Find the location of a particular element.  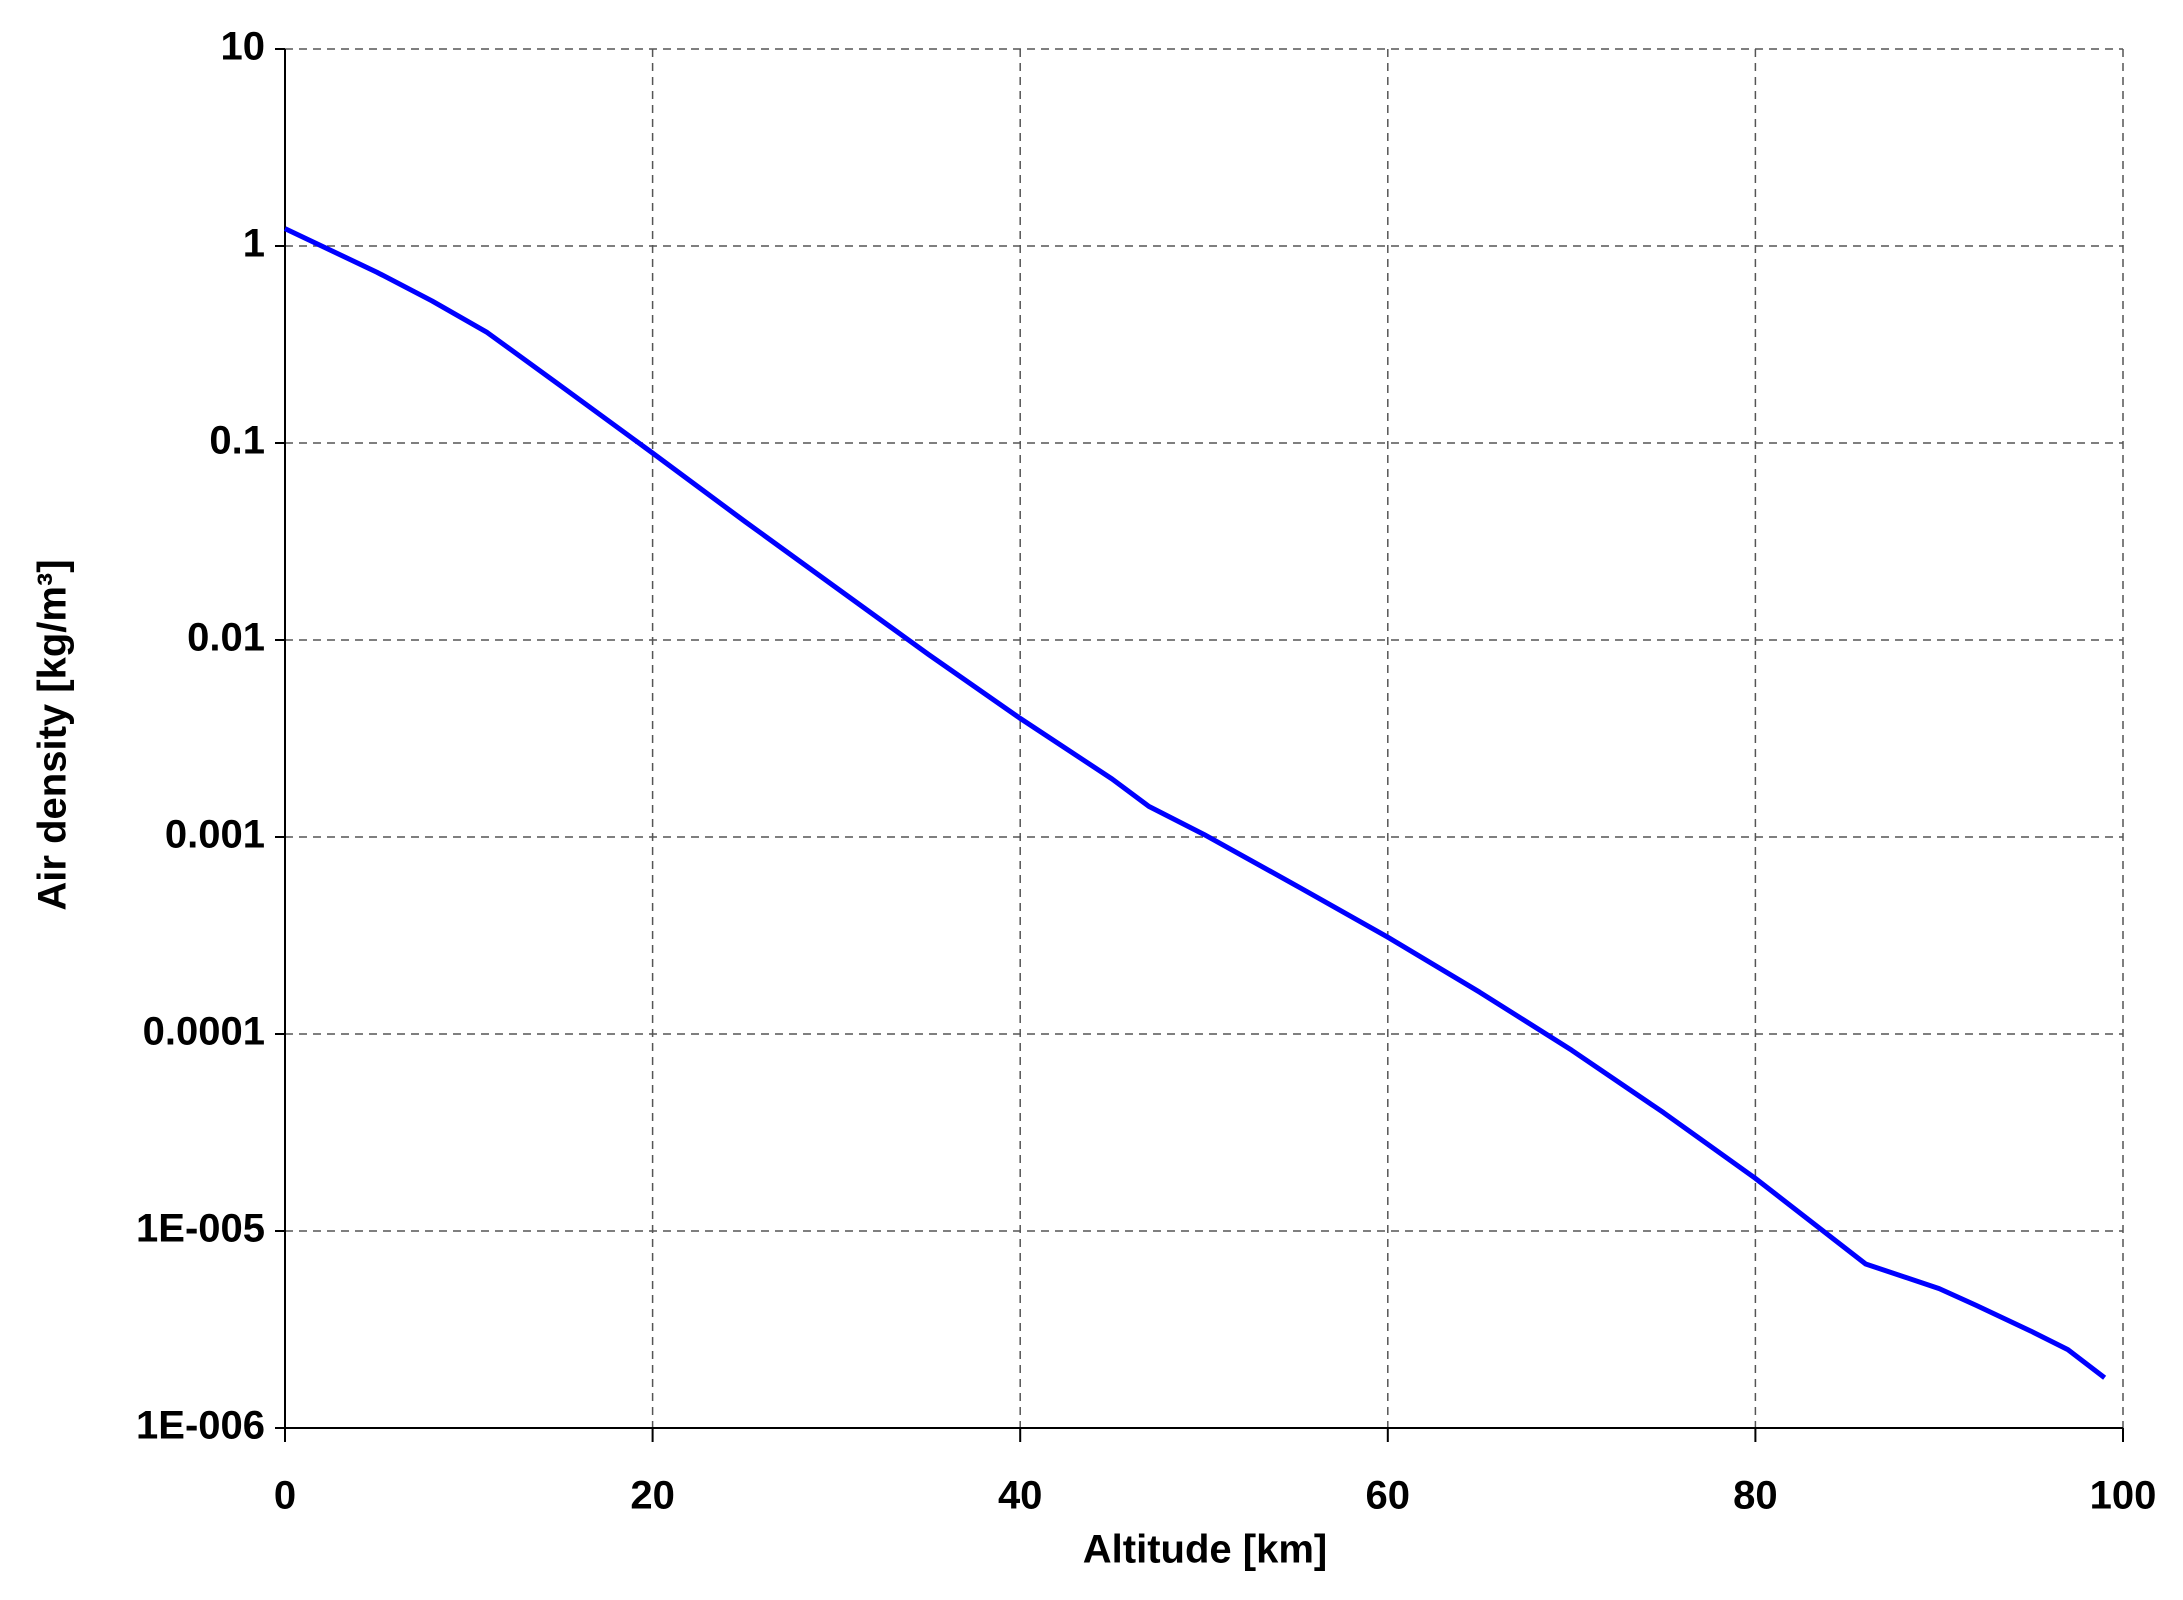

y-tick-label: 0.1 is located at coordinates (237, 441).